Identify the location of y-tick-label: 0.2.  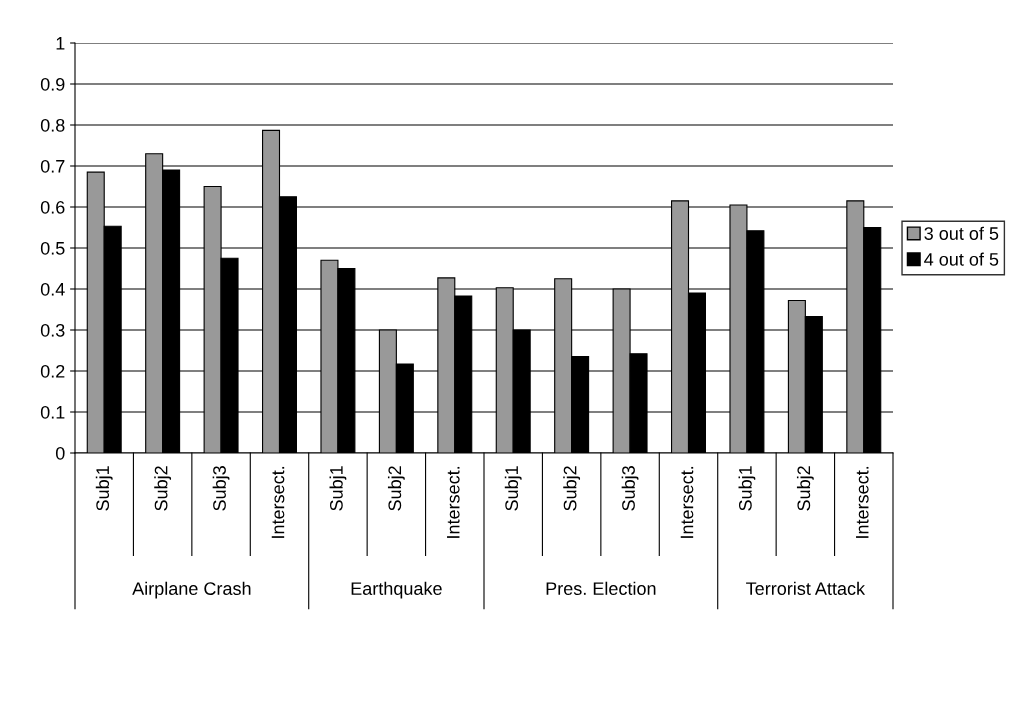
(52, 371).